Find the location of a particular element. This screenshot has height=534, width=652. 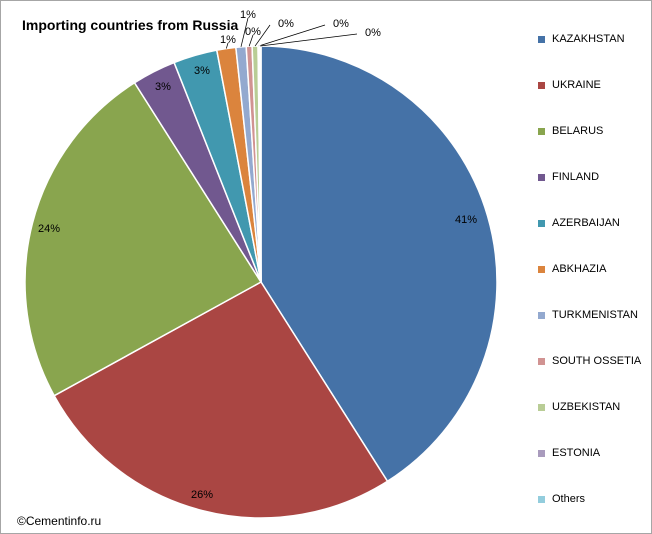

legend-swatch-south-ossetia is located at coordinates (541, 361).